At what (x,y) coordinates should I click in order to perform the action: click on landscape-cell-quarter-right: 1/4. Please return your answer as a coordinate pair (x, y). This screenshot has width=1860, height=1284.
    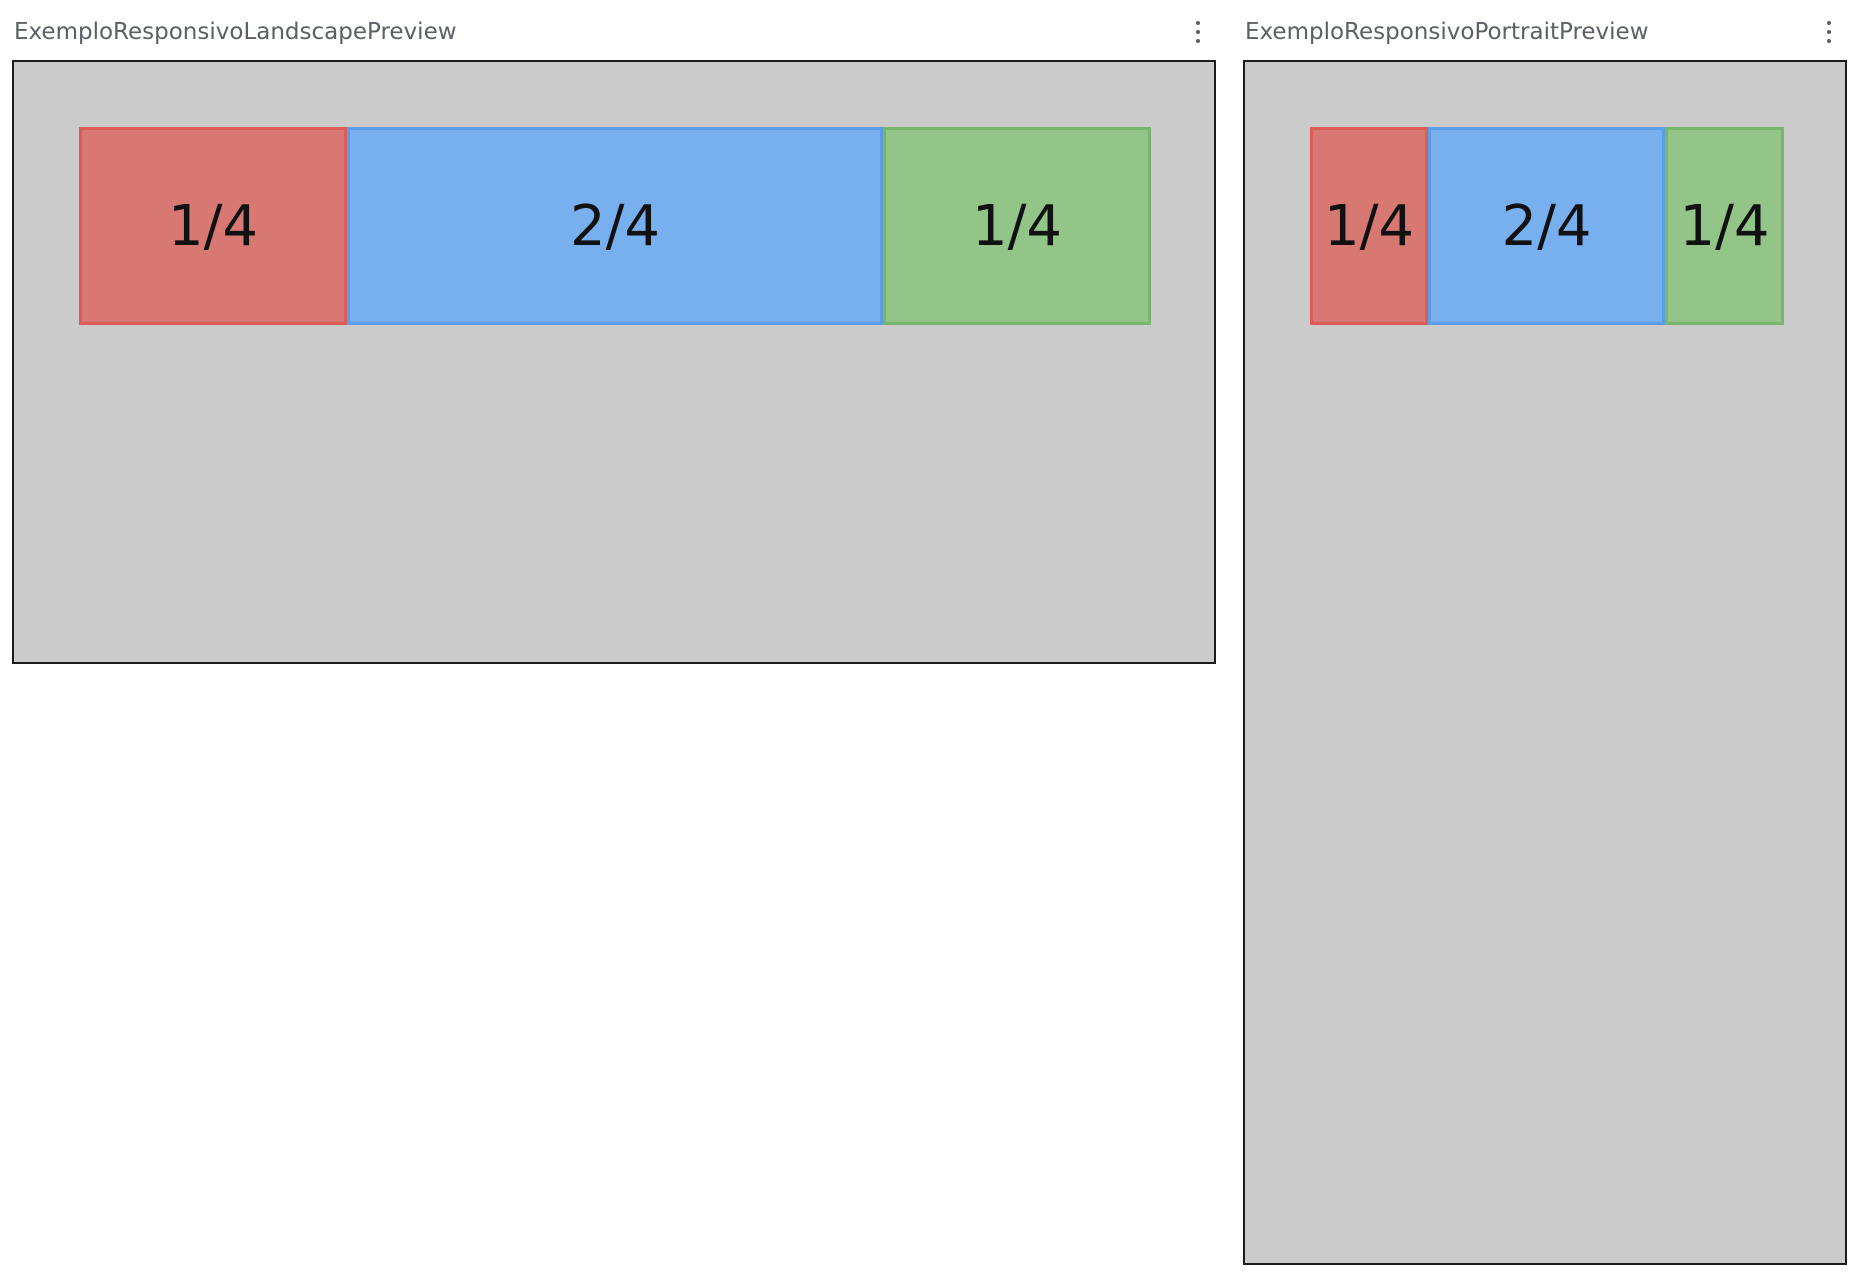
    Looking at the image, I should click on (1017, 226).